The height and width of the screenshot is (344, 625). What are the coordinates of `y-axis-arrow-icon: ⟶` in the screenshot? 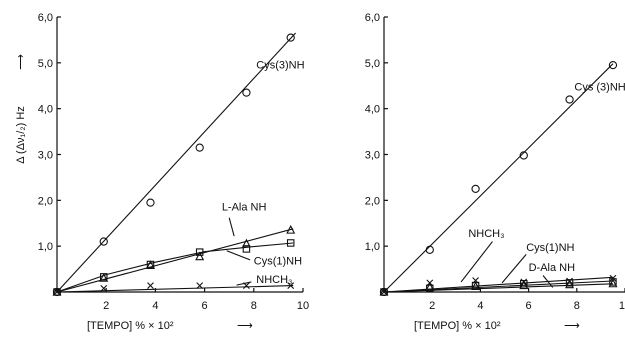 It's located at (21, 62).